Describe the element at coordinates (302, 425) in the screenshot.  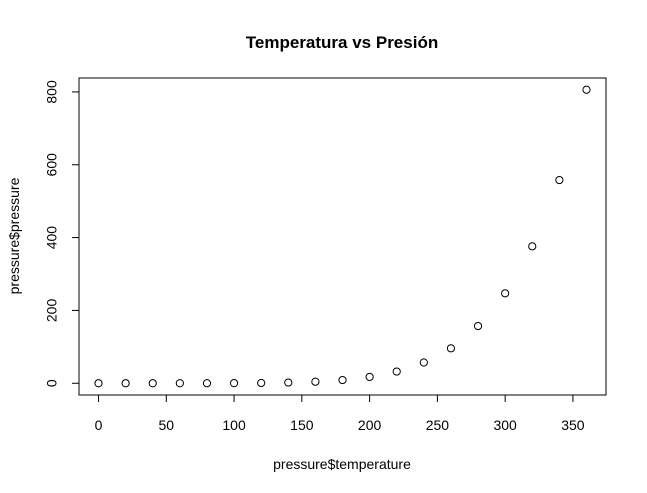
I see `x-tick-label: 150` at that location.